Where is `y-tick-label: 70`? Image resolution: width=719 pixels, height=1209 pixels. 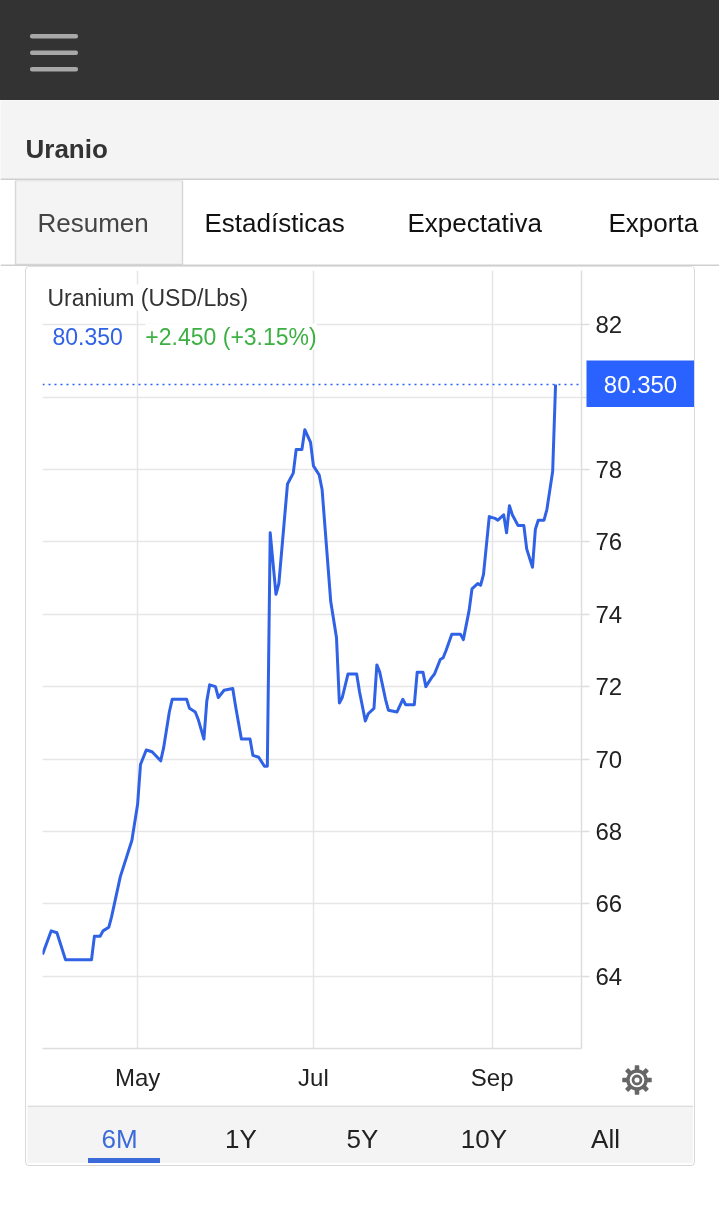
y-tick-label: 70 is located at coordinates (609, 759).